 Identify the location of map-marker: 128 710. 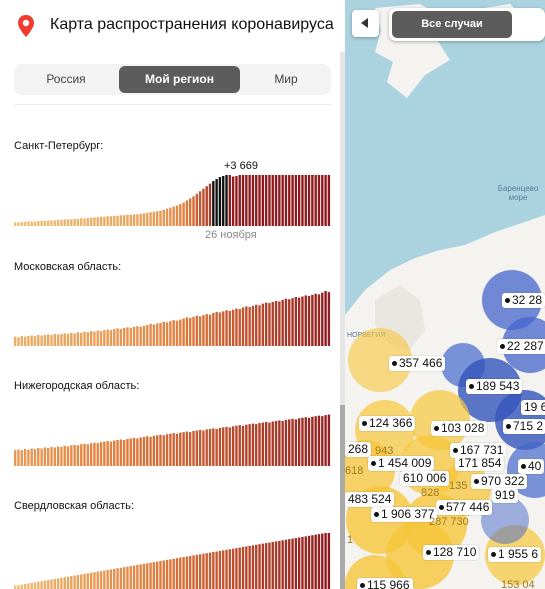
(451, 552).